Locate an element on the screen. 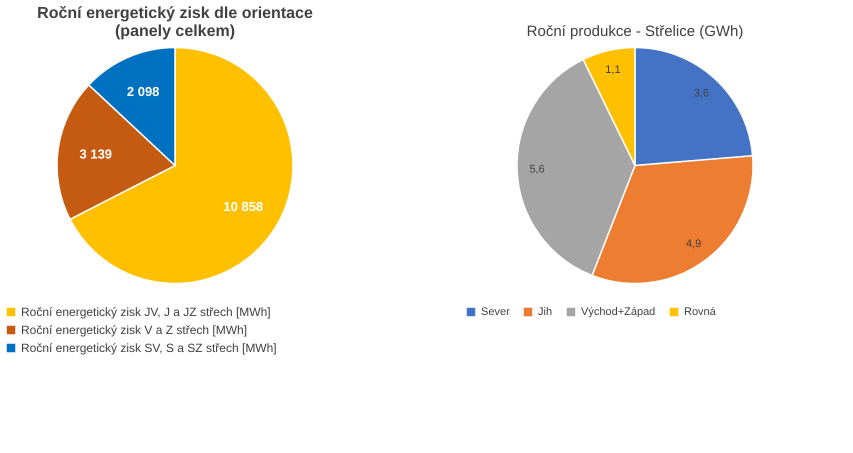 This screenshot has width=853, height=453. data-label: 3 139 is located at coordinates (96, 154).